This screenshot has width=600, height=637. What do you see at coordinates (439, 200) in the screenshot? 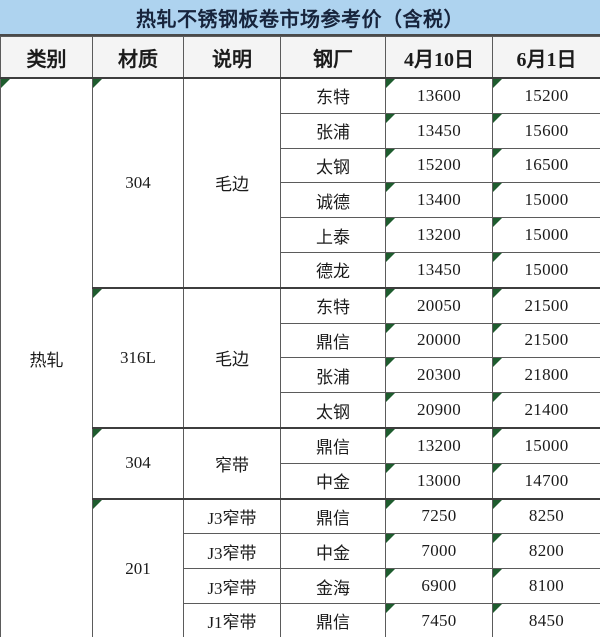
I see `cell-price-apr10: 13400` at bounding box center [439, 200].